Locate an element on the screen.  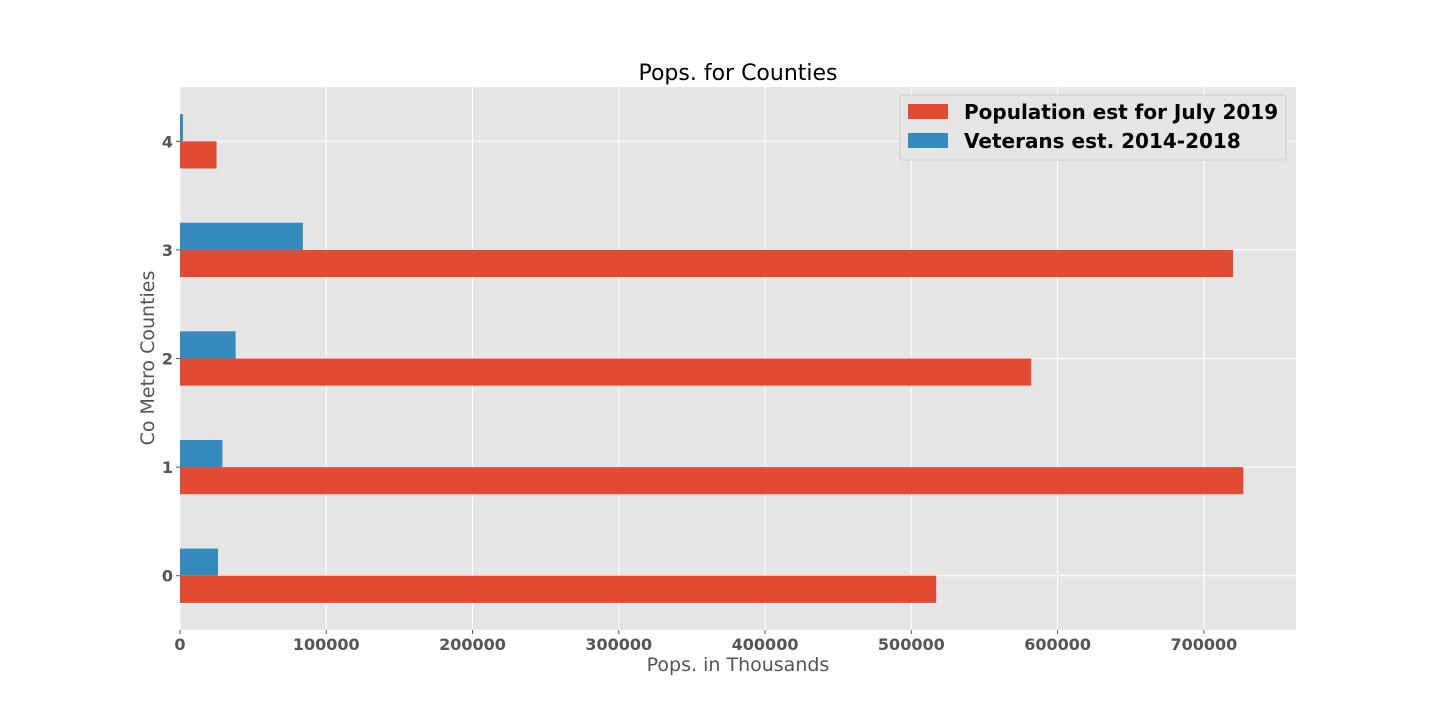
x-tick-label: 500000 is located at coordinates (911, 644).